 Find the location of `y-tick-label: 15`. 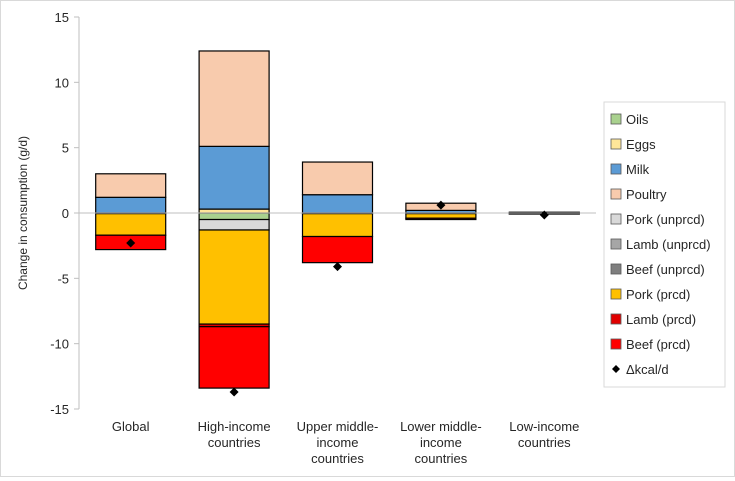

y-tick-label: 15 is located at coordinates (62, 17).